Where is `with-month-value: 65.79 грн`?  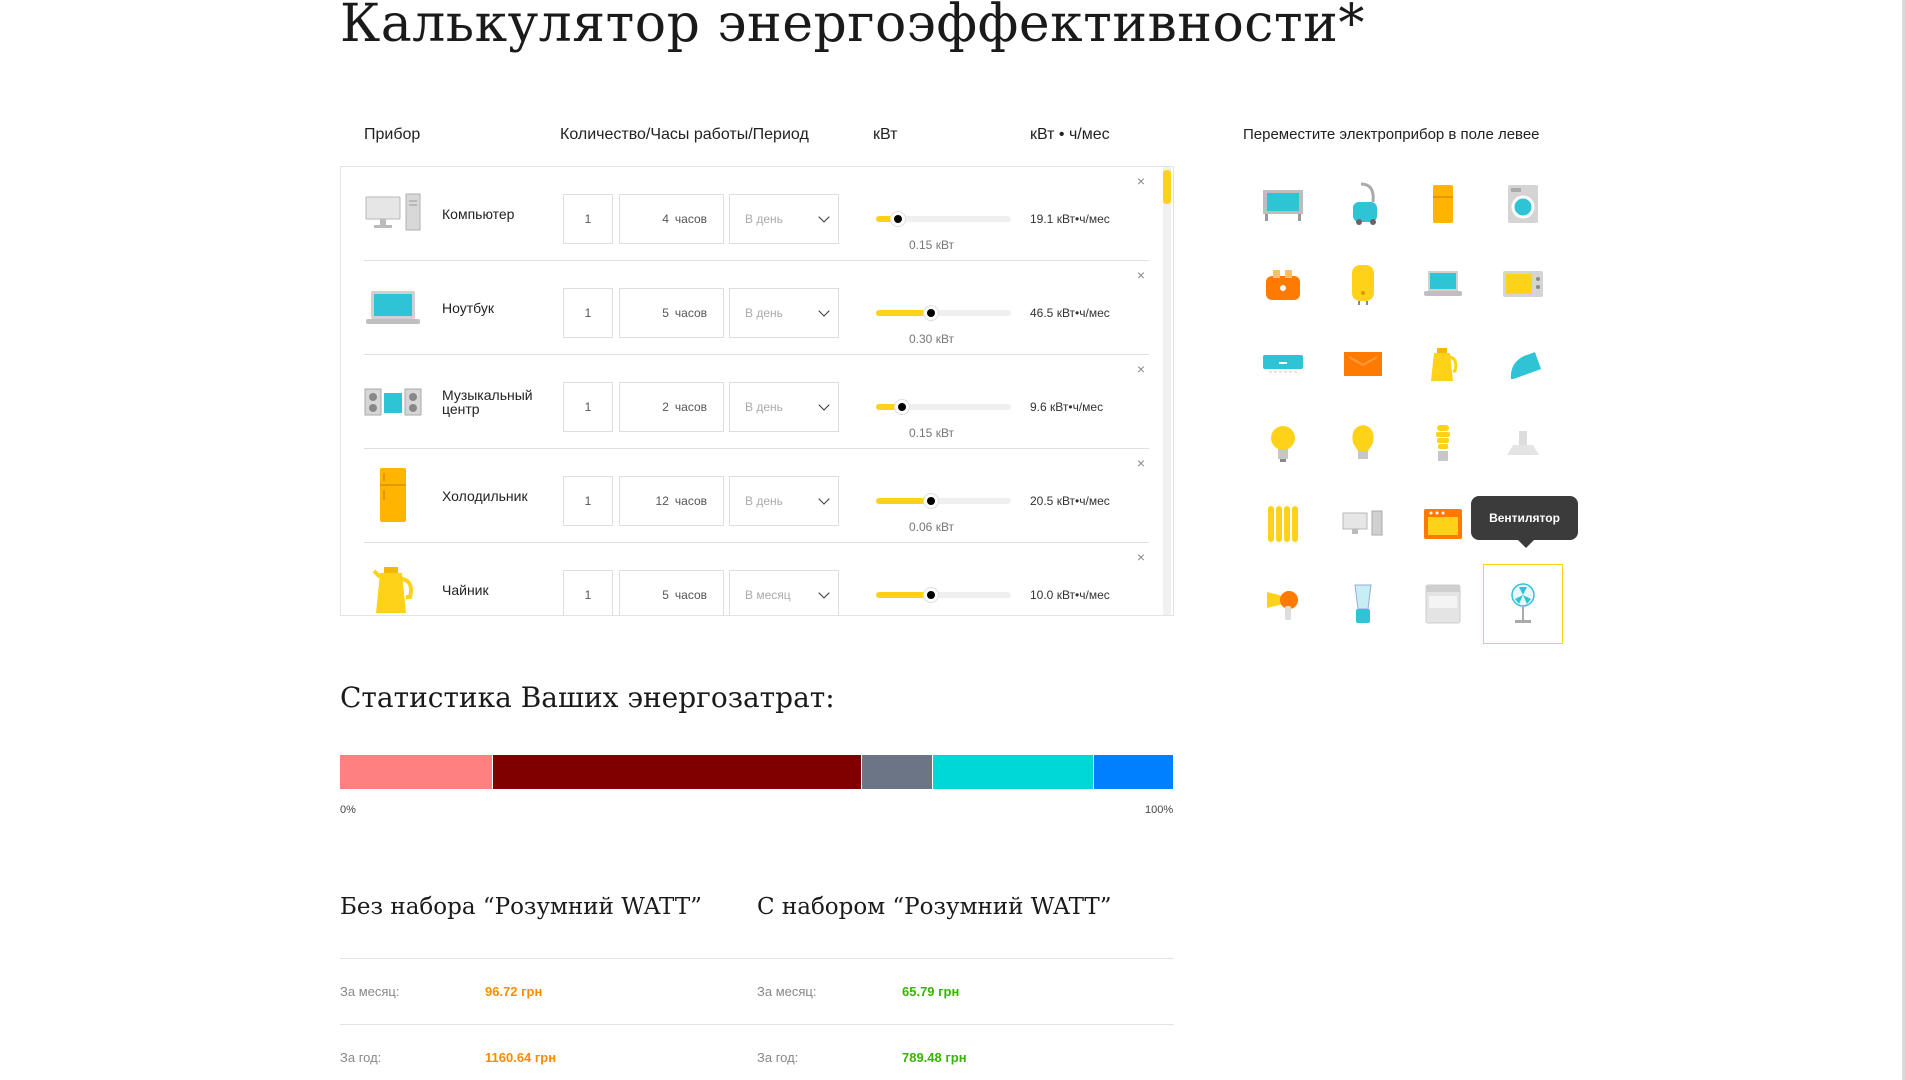 with-month-value: 65.79 грн is located at coordinates (931, 991).